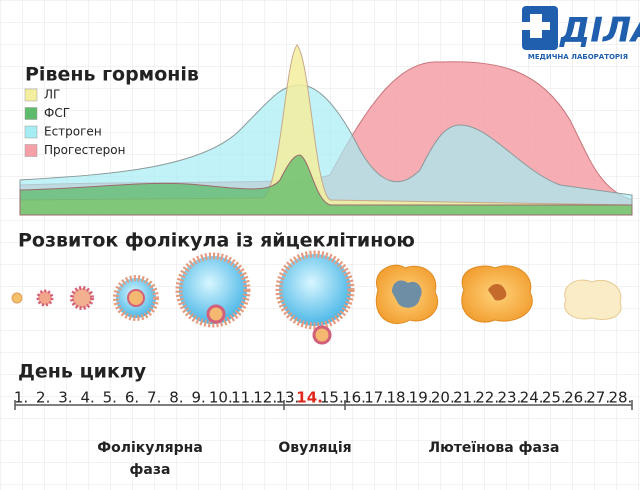 This screenshot has width=640, height=490. Describe the element at coordinates (73, 132) in the screenshot. I see `legend-label: Естроген` at that location.